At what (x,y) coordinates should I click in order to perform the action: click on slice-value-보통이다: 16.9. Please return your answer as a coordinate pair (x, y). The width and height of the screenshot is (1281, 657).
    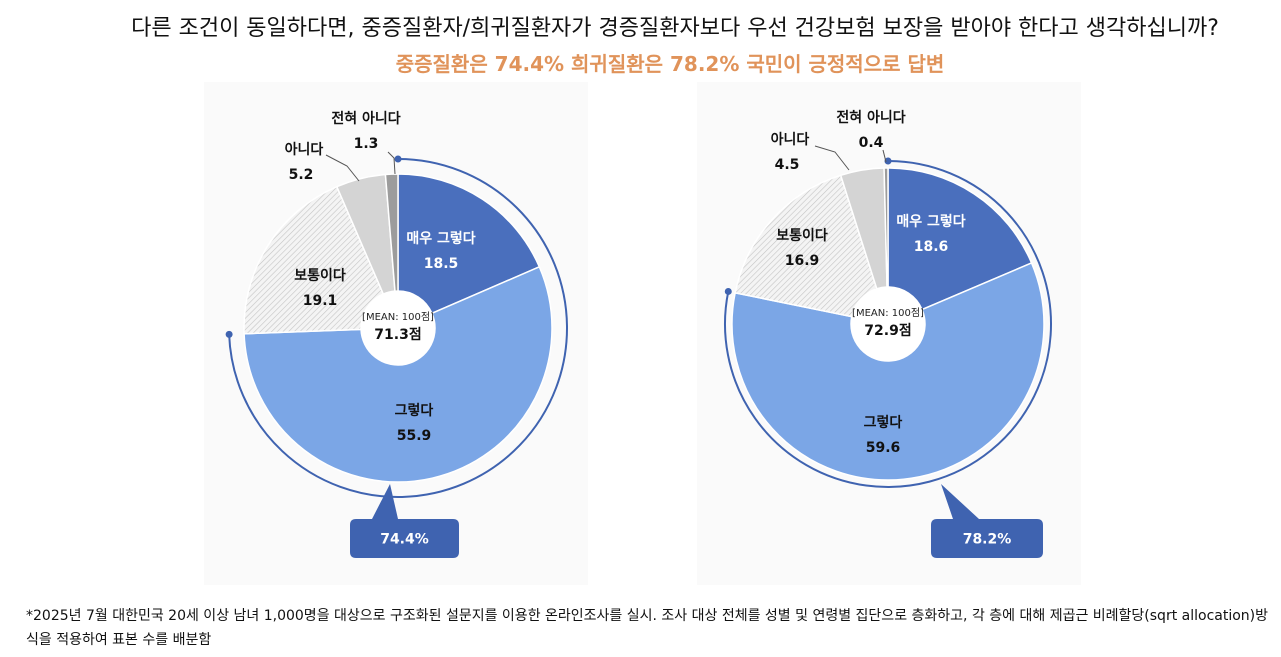
    Looking at the image, I should click on (802, 261).